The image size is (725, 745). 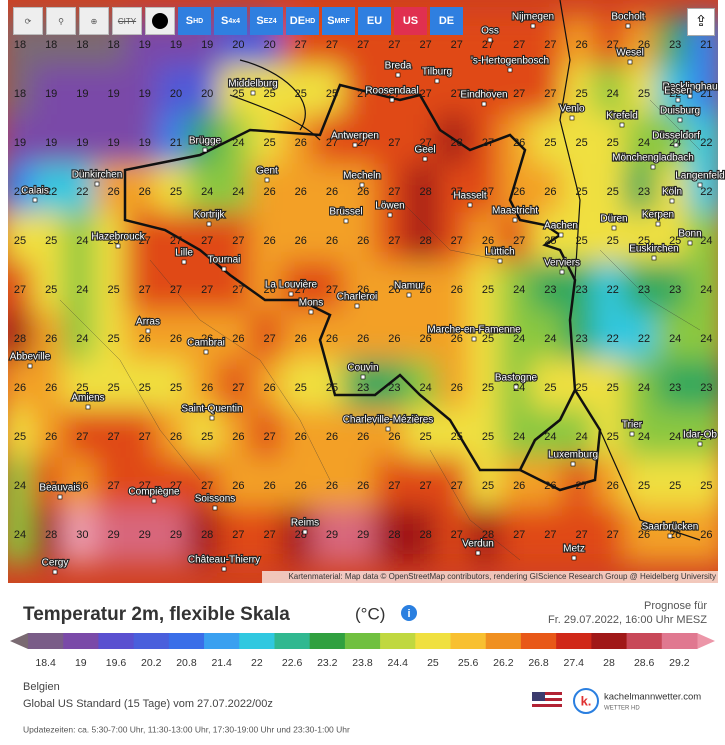 I want to click on city-label: Charleville-Mézières, so click(x=388, y=420).